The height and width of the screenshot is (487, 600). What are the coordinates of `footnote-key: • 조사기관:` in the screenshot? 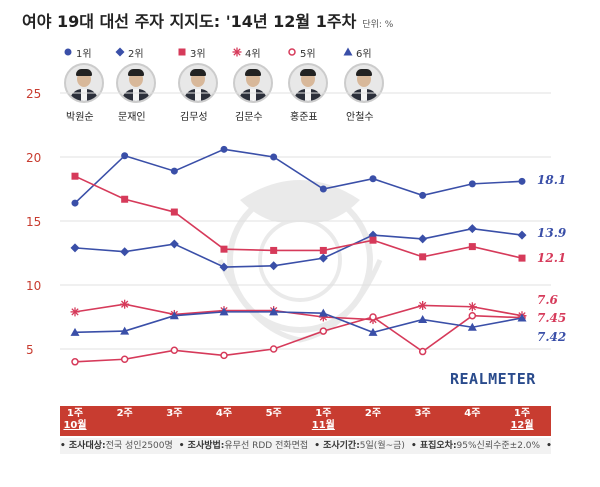 It's located at (548, 446).